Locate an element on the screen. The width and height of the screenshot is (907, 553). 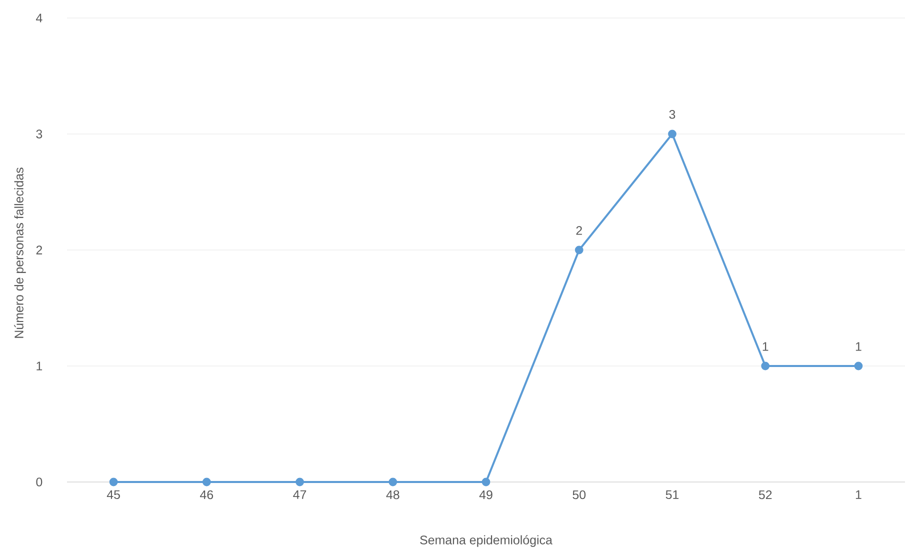
data-label: 2 is located at coordinates (579, 230).